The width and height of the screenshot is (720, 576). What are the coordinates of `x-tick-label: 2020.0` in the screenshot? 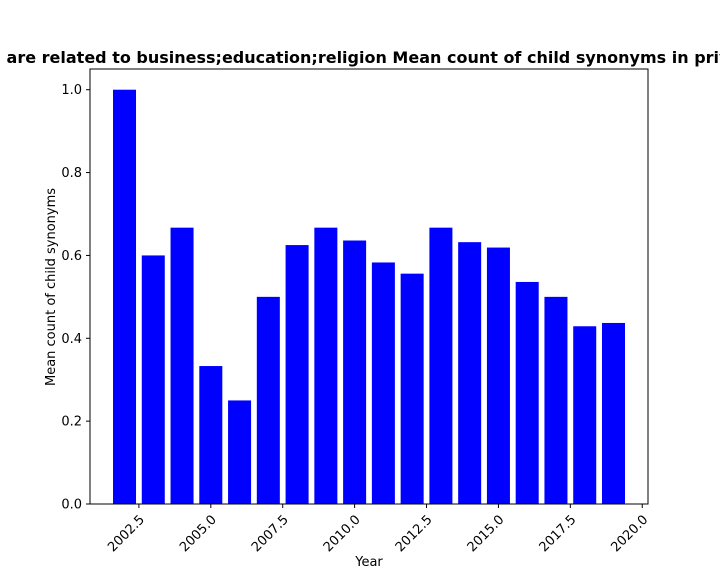 It's located at (630, 533).